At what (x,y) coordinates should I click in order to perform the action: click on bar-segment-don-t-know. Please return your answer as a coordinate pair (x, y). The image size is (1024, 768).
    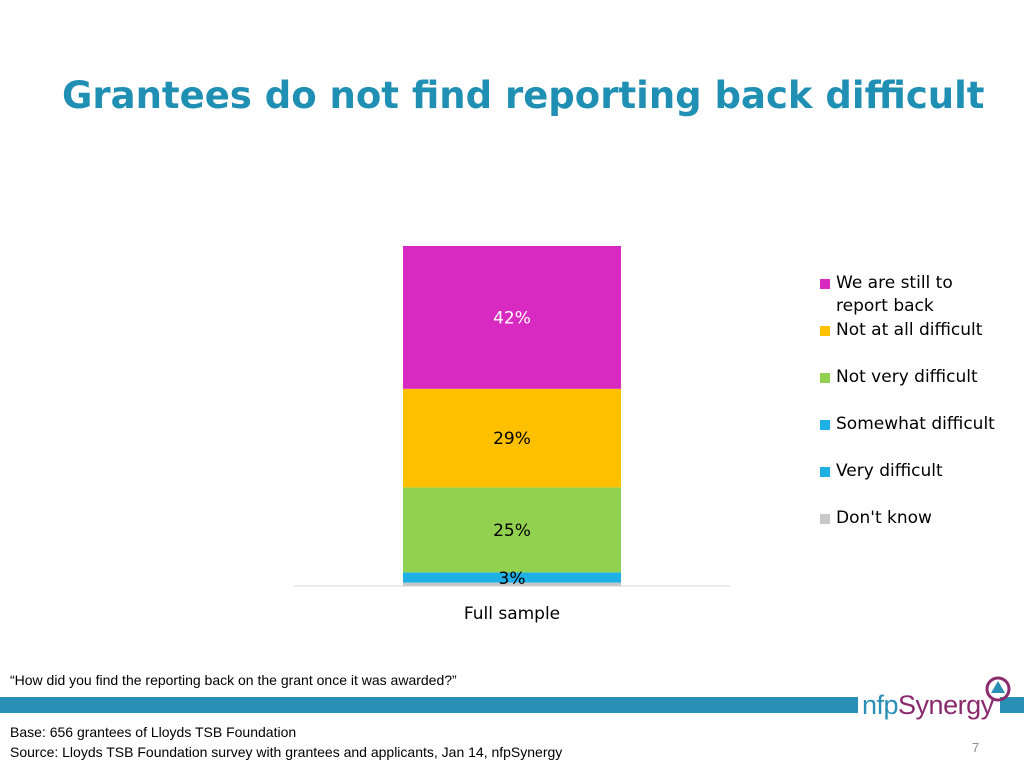
    Looking at the image, I should click on (512, 584).